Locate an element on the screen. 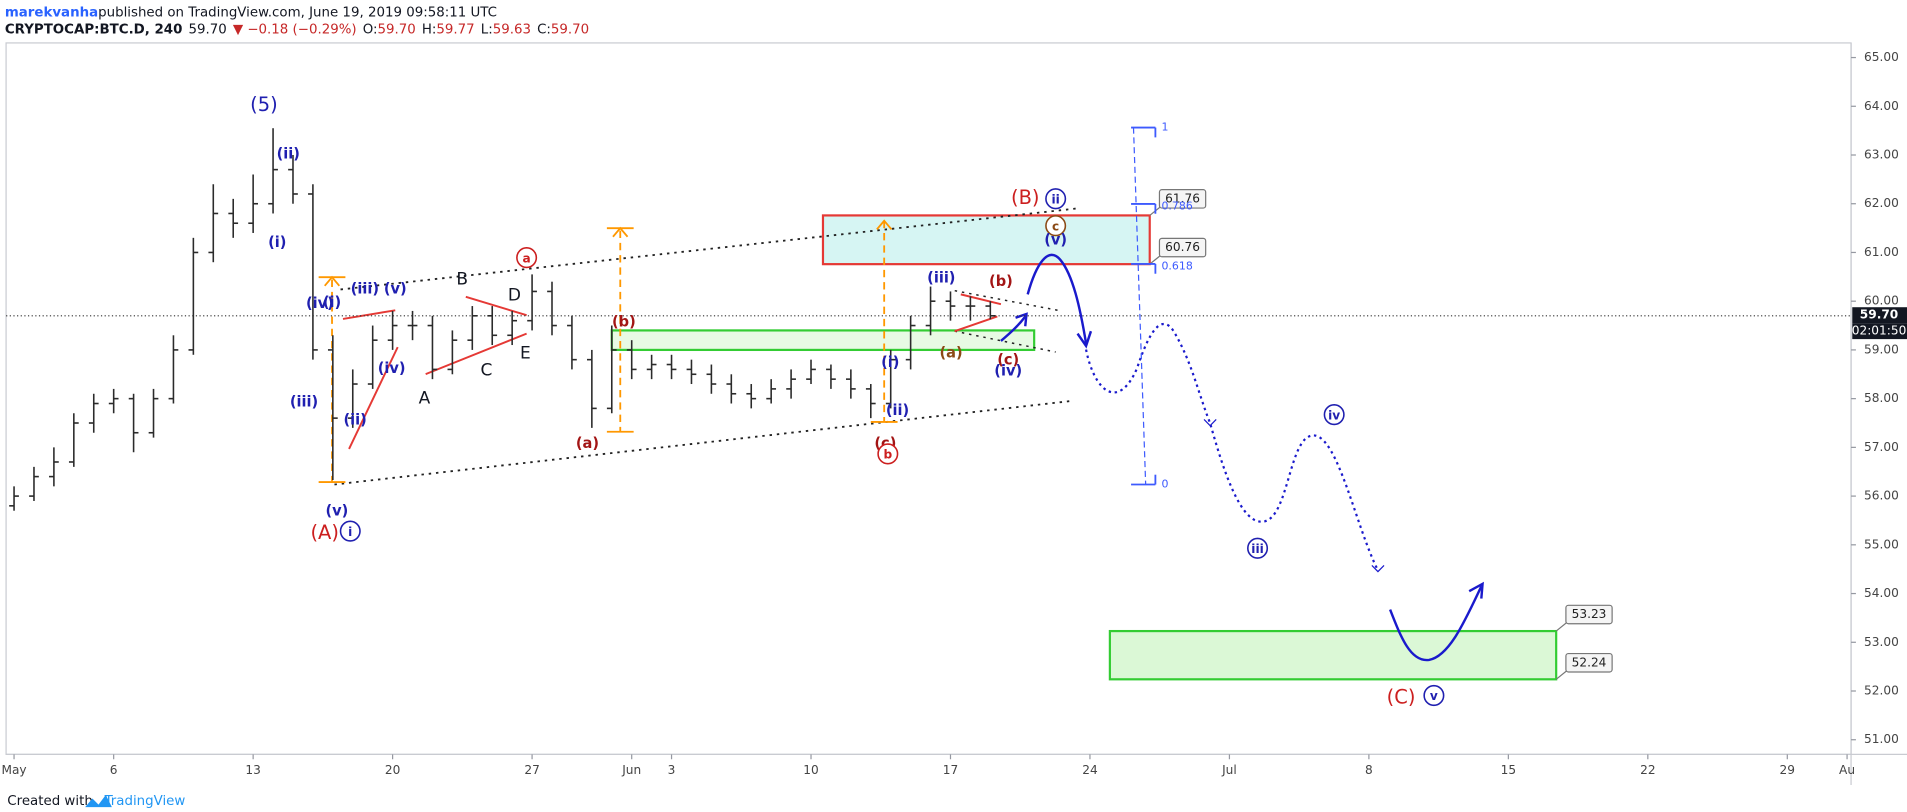 This screenshot has height=812, width=1907. legend-part: H: is located at coordinates (429, 29).